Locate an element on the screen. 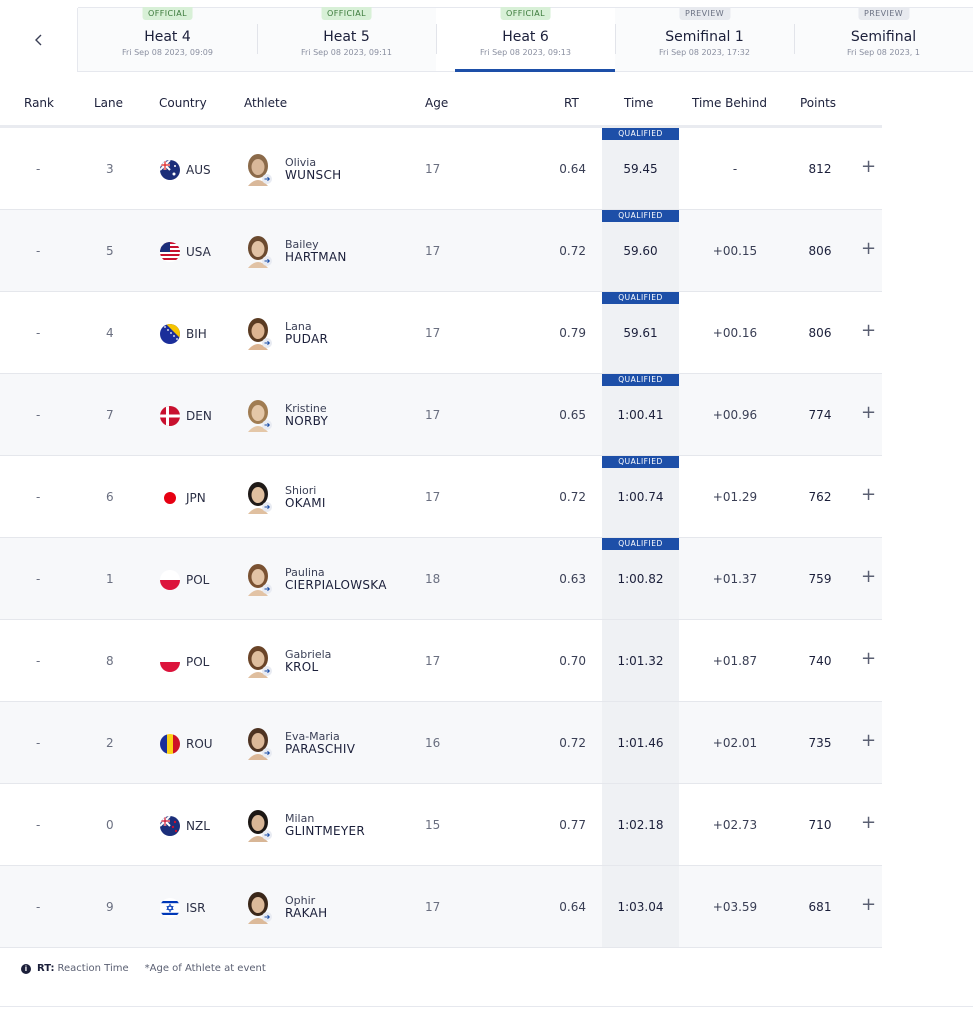 The height and width of the screenshot is (1024, 973). country-code: BIH is located at coordinates (196, 334).